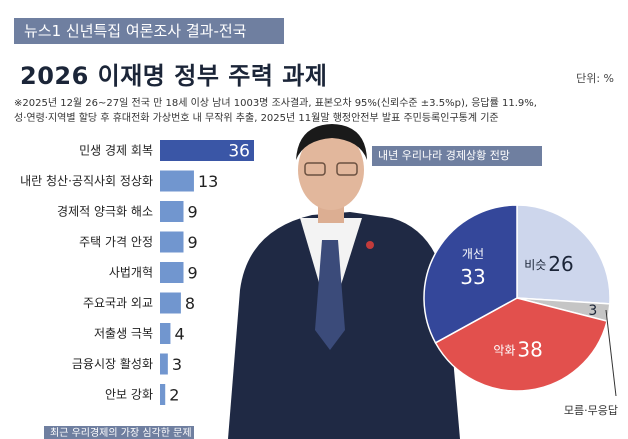  Describe the element at coordinates (208, 181) in the screenshot. I see `bar-value-label-1: 13` at that location.